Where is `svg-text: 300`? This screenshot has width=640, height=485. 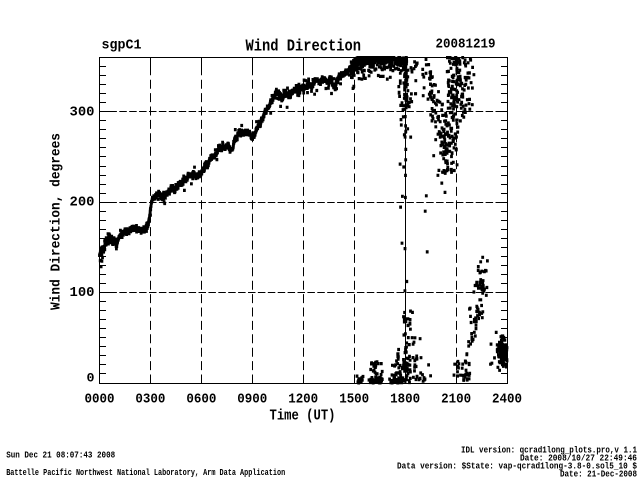
svg-text: 300 is located at coordinates (82, 113).